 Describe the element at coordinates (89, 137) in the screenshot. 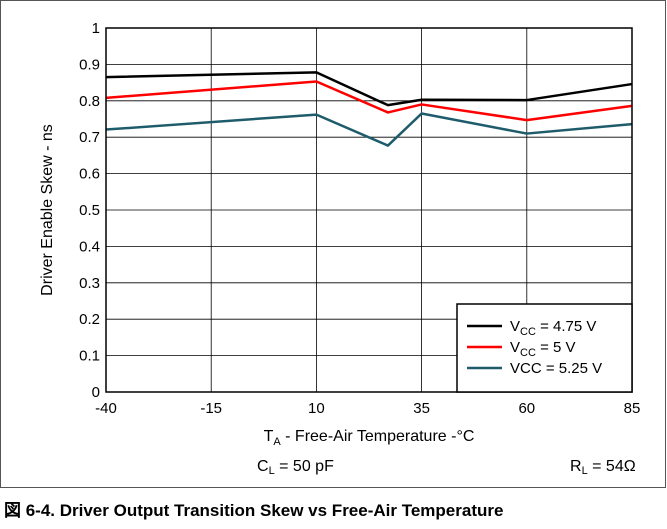

I see `y-tick-label: 0.7` at that location.